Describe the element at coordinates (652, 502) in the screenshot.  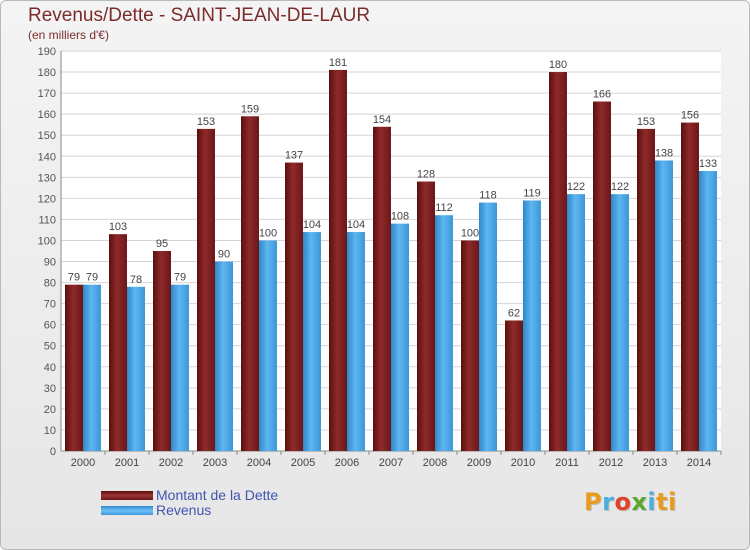
I see `logo-letter: i` at that location.